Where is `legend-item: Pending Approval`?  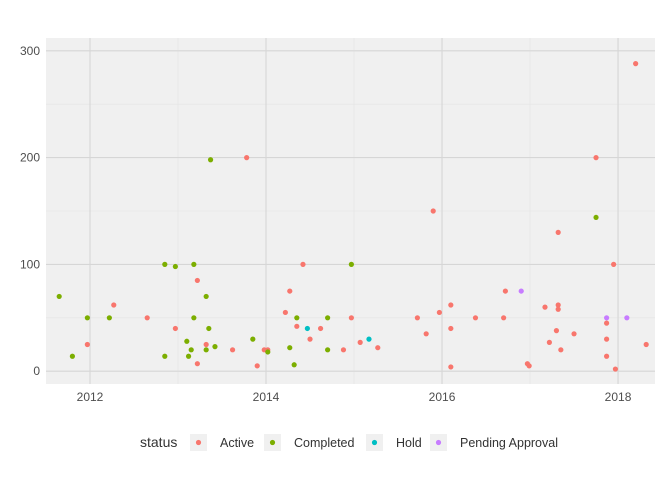 legend-item: Pending Approval is located at coordinates (494, 442).